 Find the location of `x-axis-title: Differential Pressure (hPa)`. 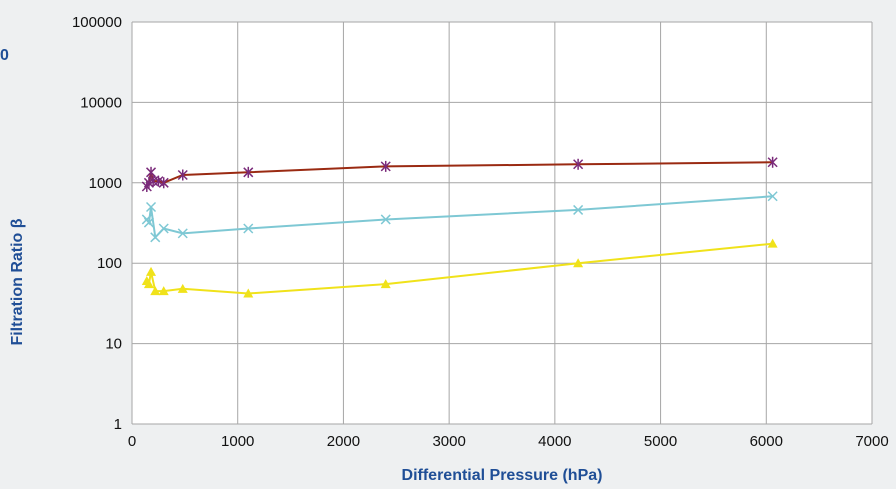

x-axis-title: Differential Pressure (hPa) is located at coordinates (502, 475).